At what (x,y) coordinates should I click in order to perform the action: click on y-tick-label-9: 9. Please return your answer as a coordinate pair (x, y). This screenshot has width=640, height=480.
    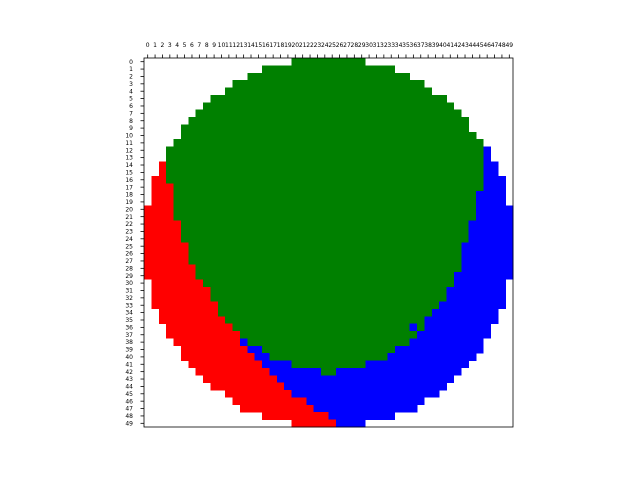
    Looking at the image, I should click on (131, 128).